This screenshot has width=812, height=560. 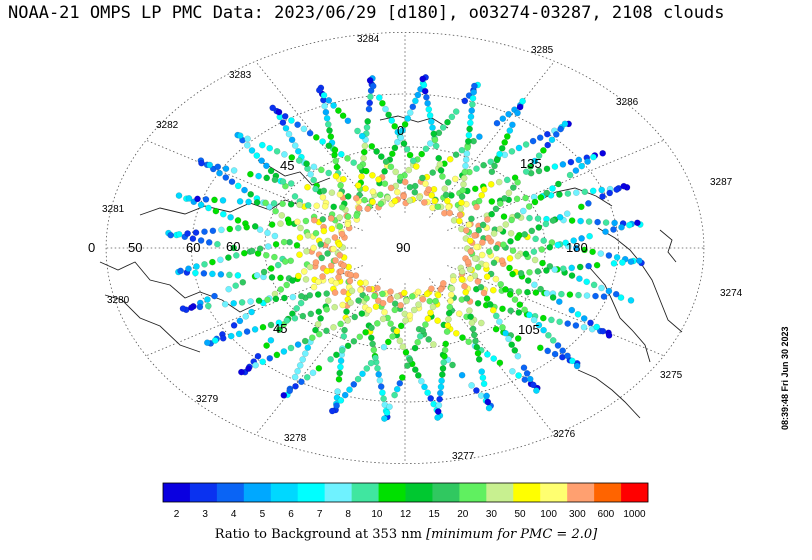 I want to click on colorbar-label-main: Ratio to Background at 353 nm, so click(x=320, y=534).